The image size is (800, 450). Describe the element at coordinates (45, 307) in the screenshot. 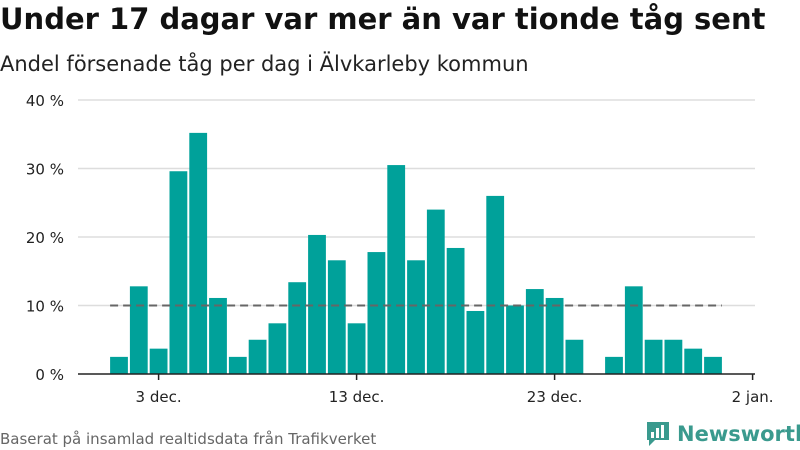

I see `y-tick-label: 10 %` at that location.